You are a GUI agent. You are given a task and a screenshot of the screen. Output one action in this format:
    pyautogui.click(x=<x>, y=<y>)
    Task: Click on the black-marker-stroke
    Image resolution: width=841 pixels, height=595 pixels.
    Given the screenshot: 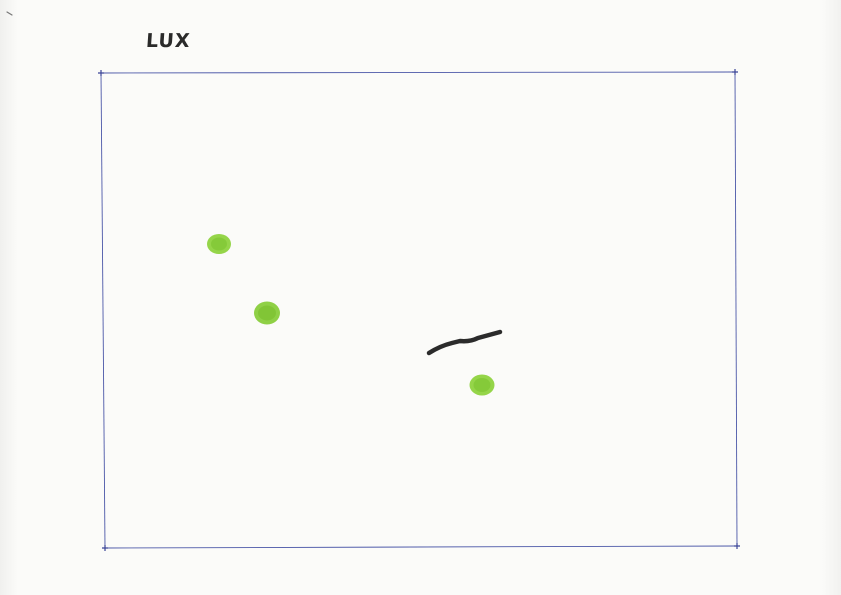 What is the action you would take?
    pyautogui.click(x=464, y=342)
    